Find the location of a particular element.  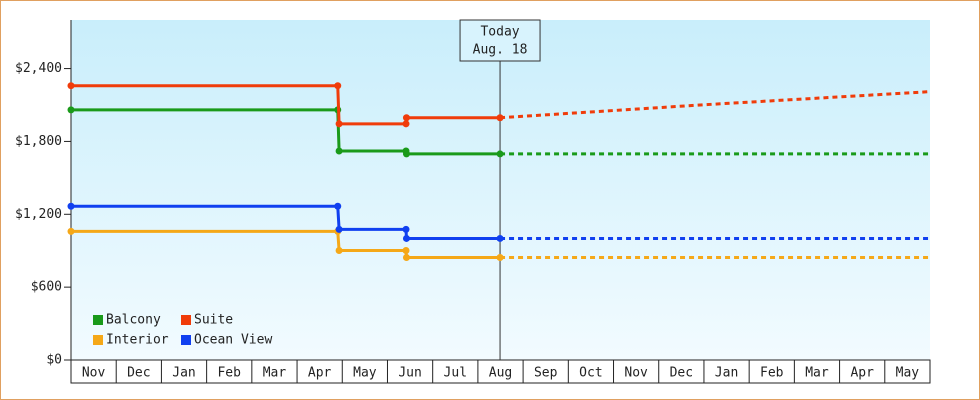

y-tick-label: $1,800 is located at coordinates (38, 141).